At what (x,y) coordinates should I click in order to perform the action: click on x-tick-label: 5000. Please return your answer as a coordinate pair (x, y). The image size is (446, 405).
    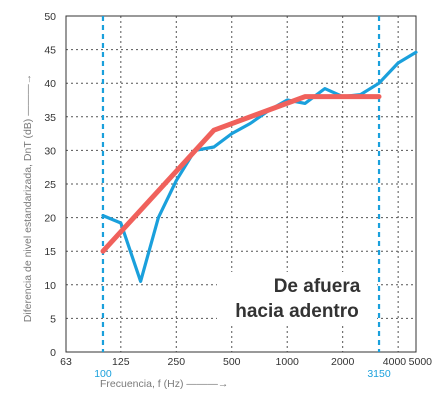
    Looking at the image, I should click on (421, 362).